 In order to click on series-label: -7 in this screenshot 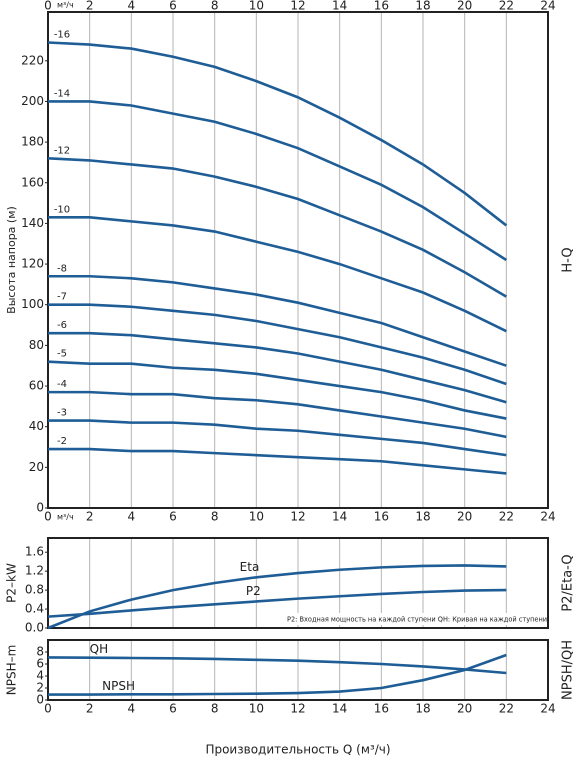, I will do `click(62, 297)`.